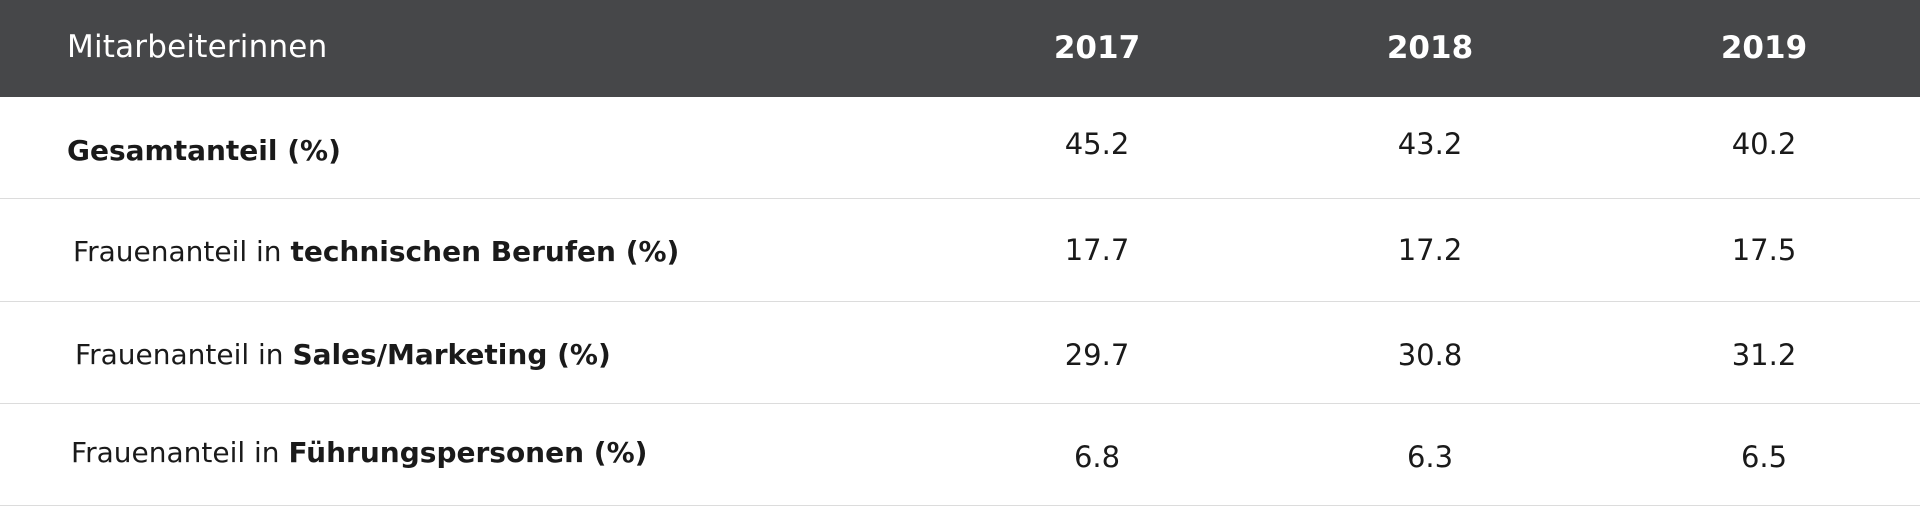  Describe the element at coordinates (1430, 144) in the screenshot. I see `cell-value-2018: 43.2` at that location.